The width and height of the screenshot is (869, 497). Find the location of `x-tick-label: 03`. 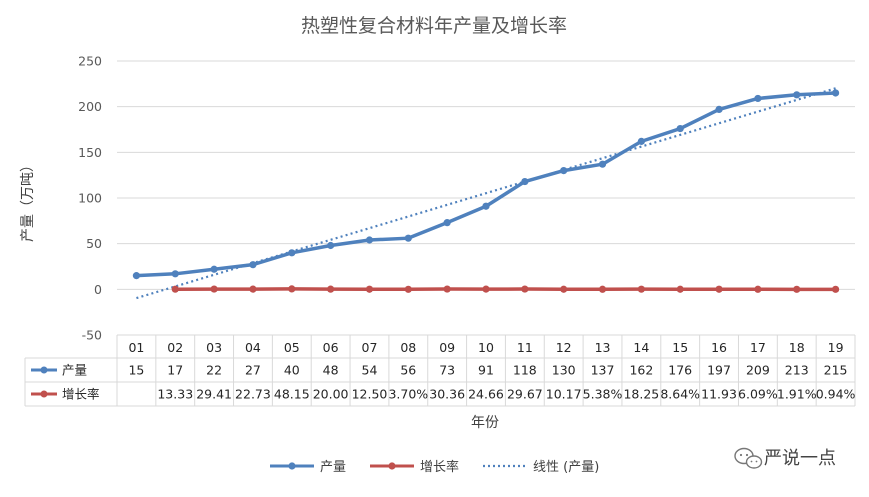

x-tick-label: 03 is located at coordinates (214, 347).